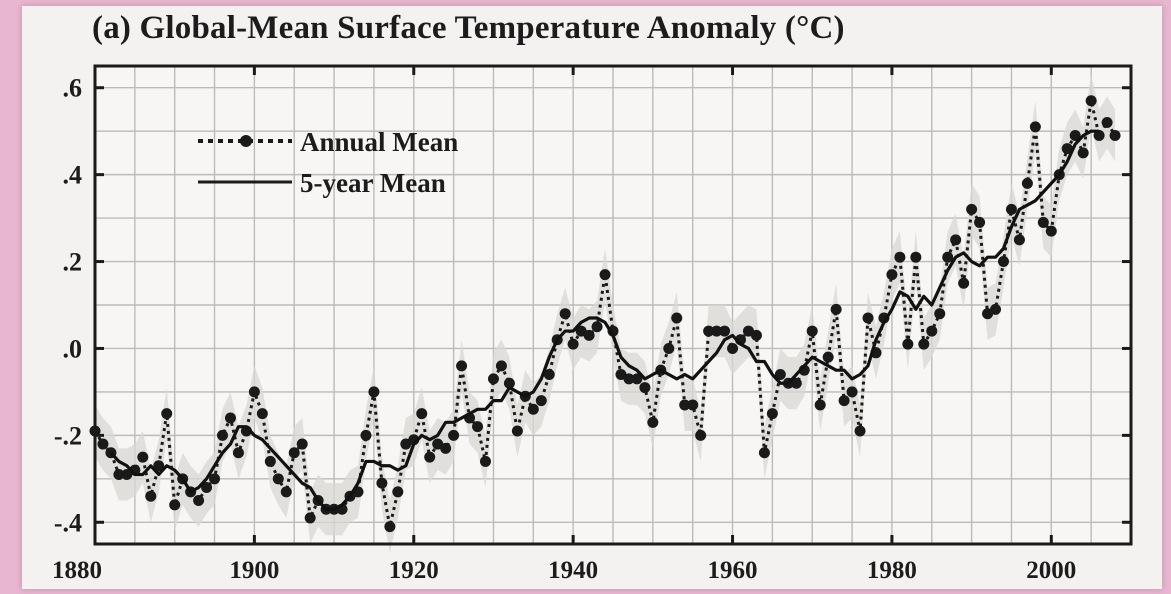 This screenshot has height=594, width=1171. Describe the element at coordinates (73, 175) in the screenshot. I see `y-tick-label: .4` at that location.